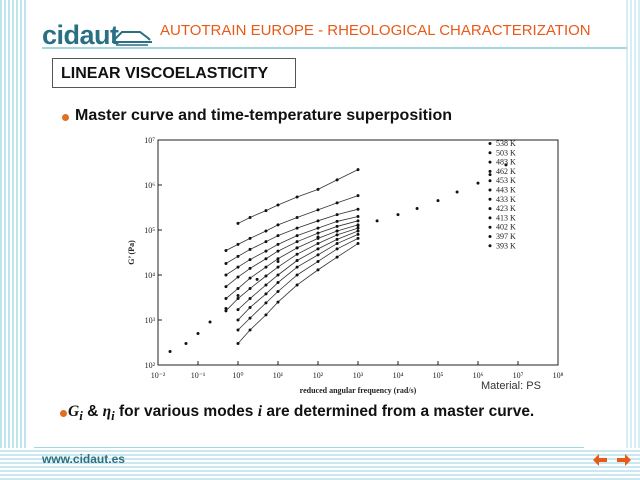 The height and width of the screenshot is (480, 640). Describe the element at coordinates (506, 190) in the screenshot. I see `legend-entry: 443 K` at that location.